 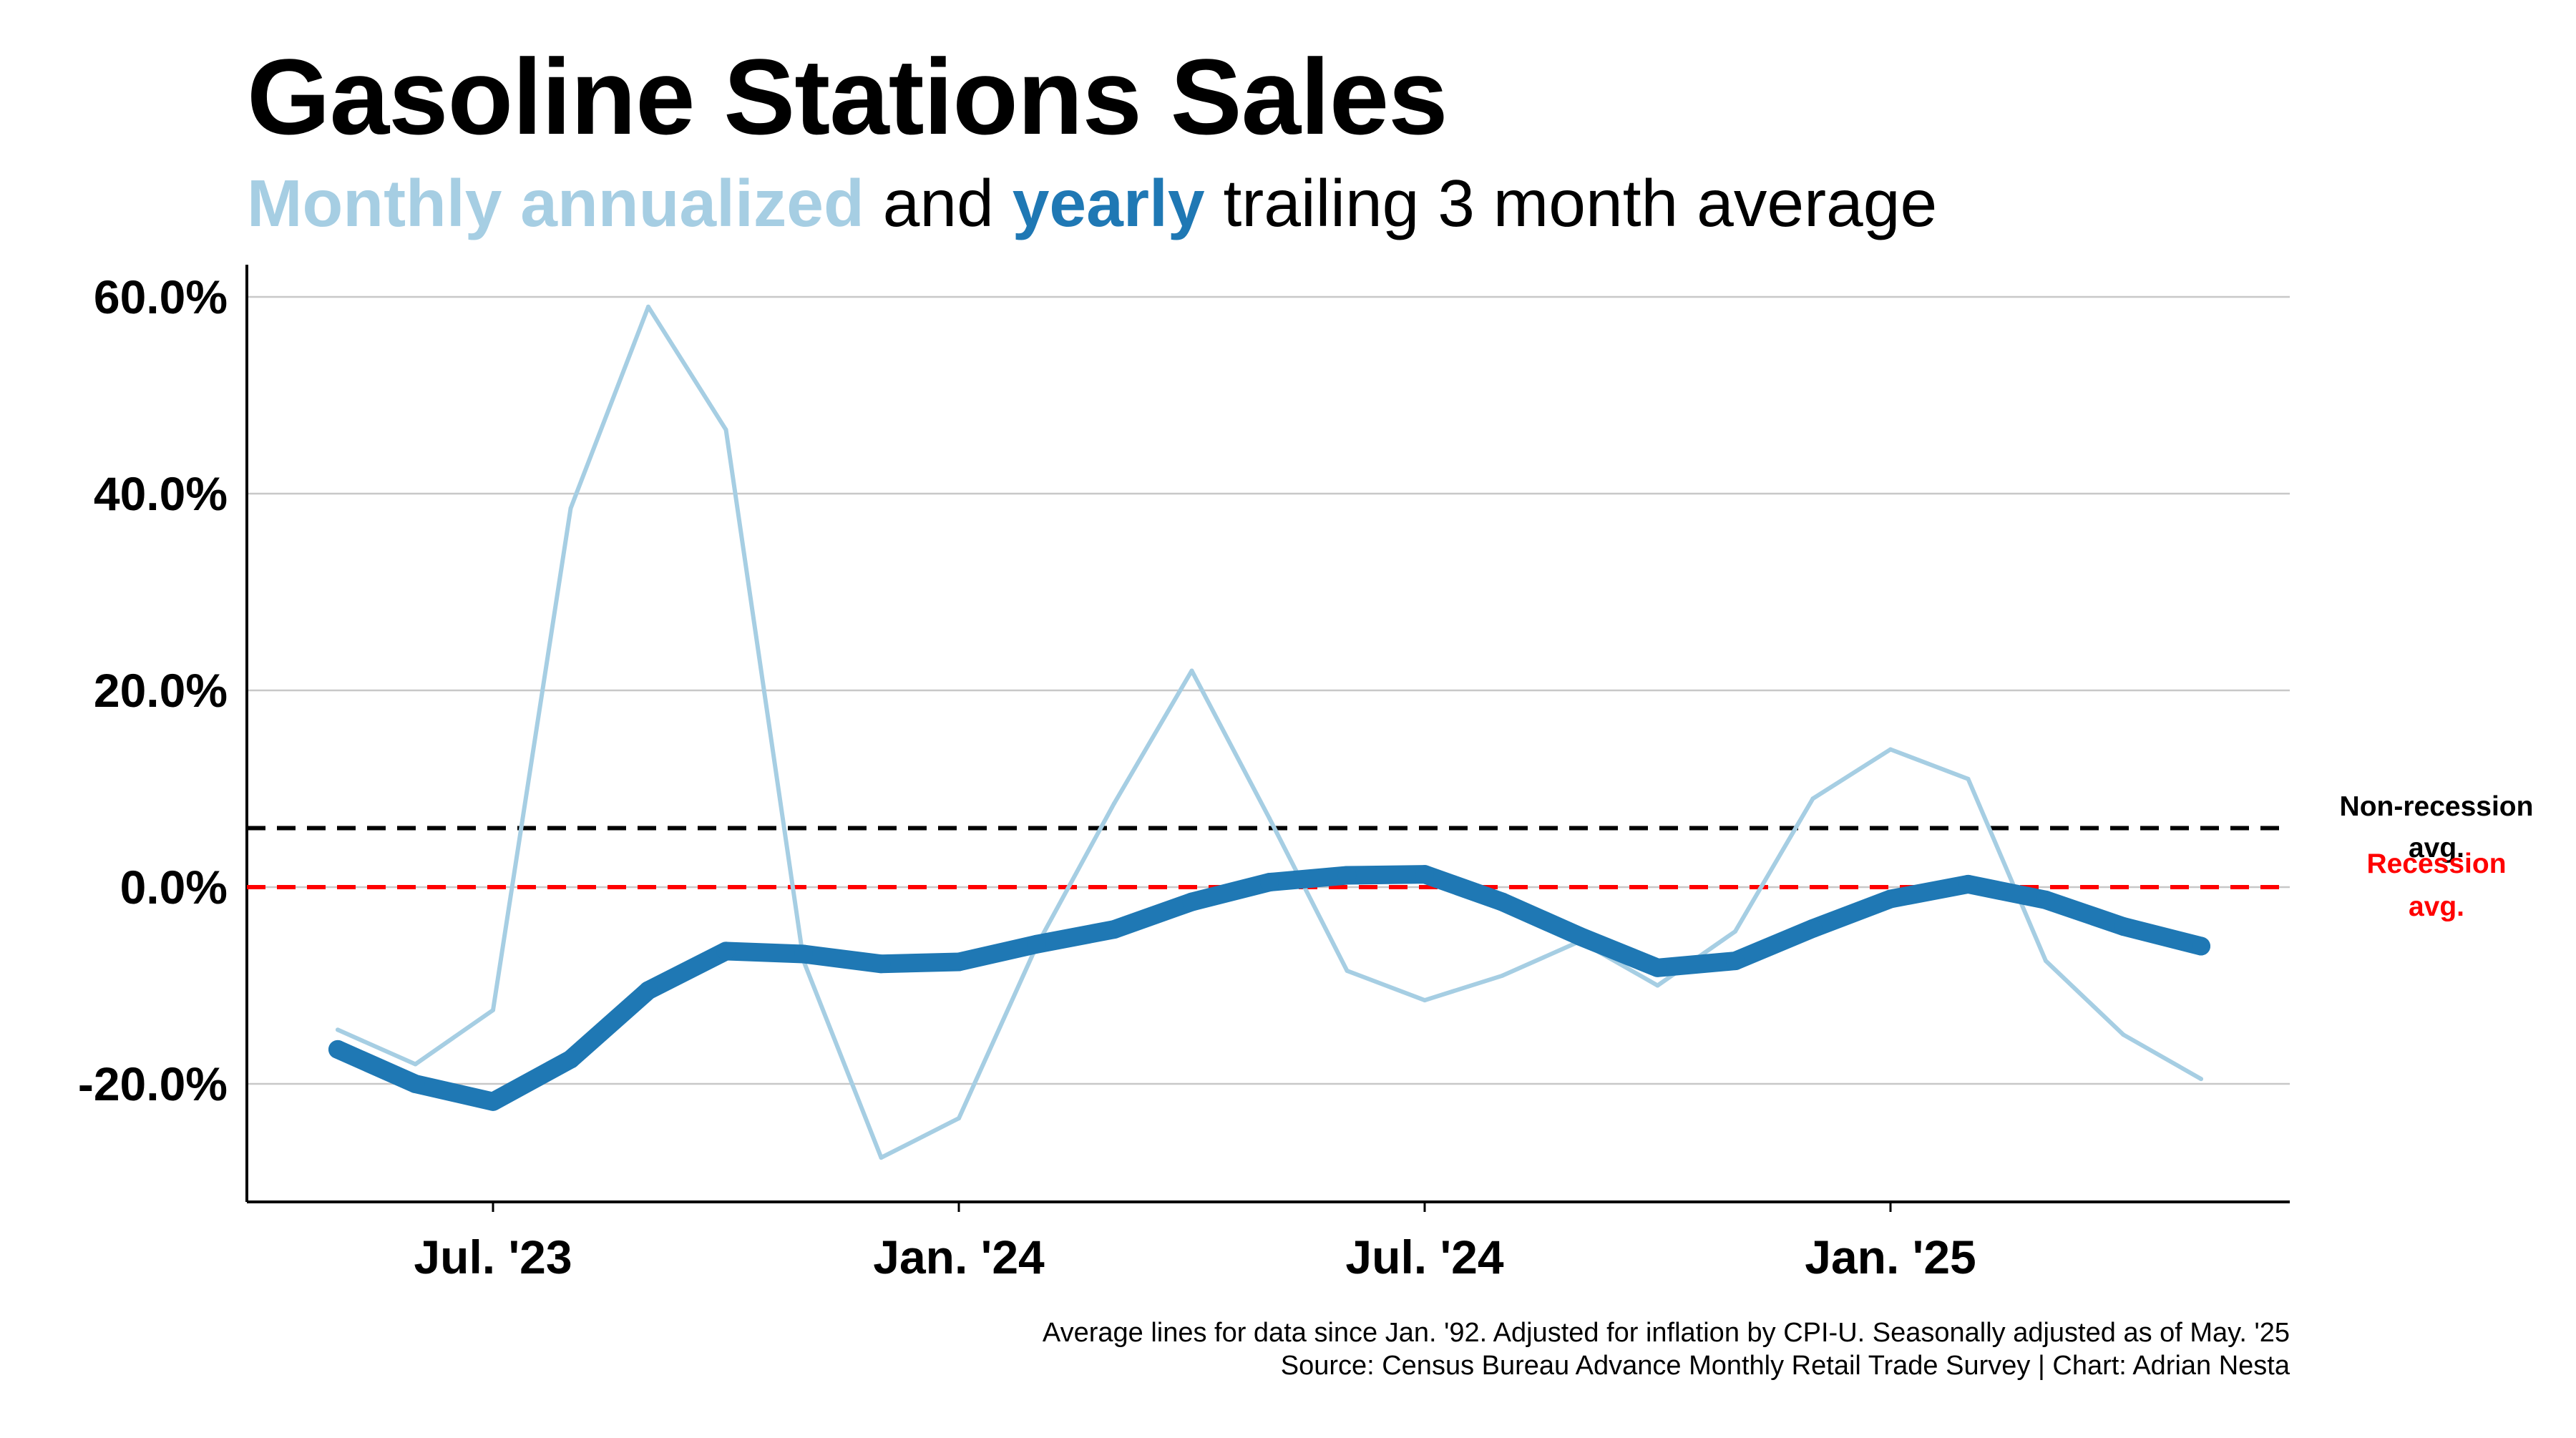 I want to click on non-recession-avg-label: Non-recession avg., so click(x=2437, y=828).